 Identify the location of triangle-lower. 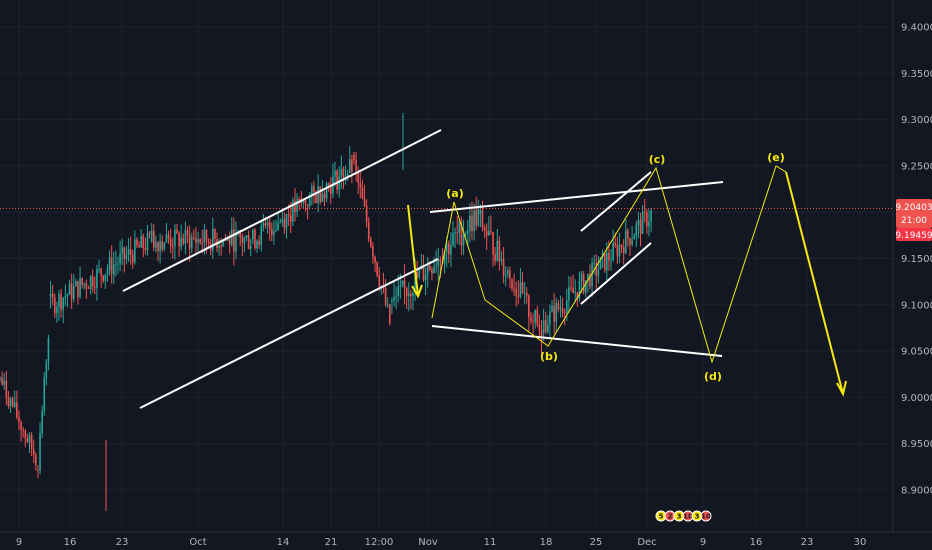
(577, 341).